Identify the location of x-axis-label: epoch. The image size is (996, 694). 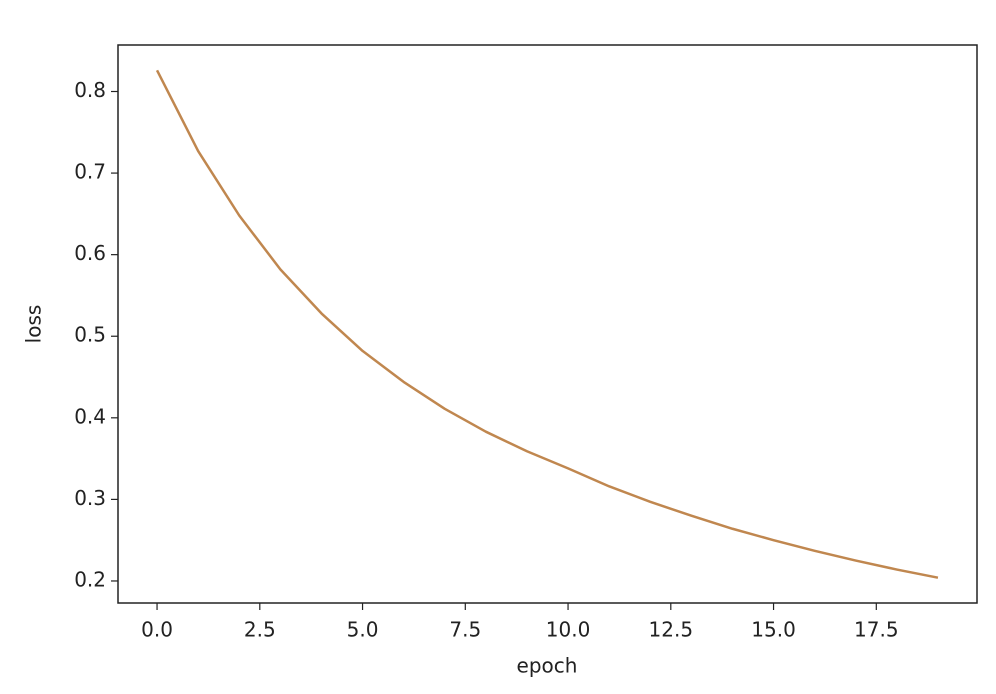
(547, 666).